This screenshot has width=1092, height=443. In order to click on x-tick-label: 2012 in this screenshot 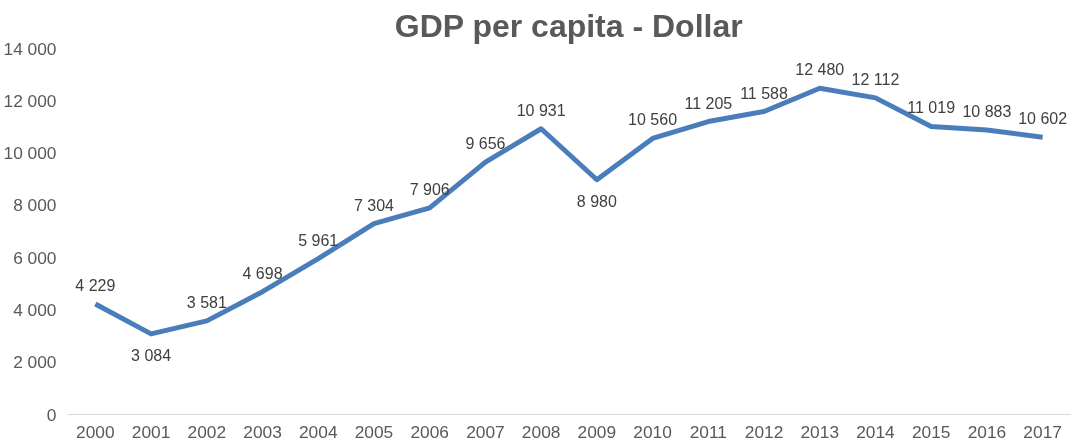, I will do `click(764, 431)`.